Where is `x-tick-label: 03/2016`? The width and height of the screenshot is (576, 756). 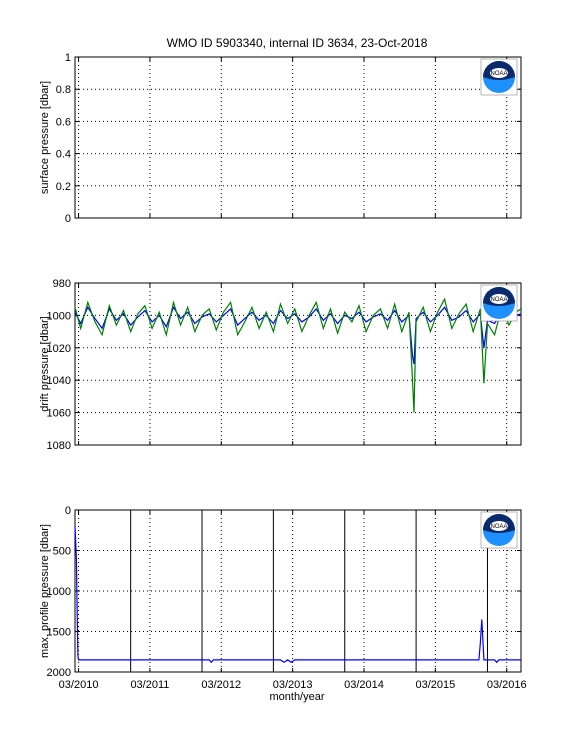
x-tick-label: 03/2016 is located at coordinates (507, 685).